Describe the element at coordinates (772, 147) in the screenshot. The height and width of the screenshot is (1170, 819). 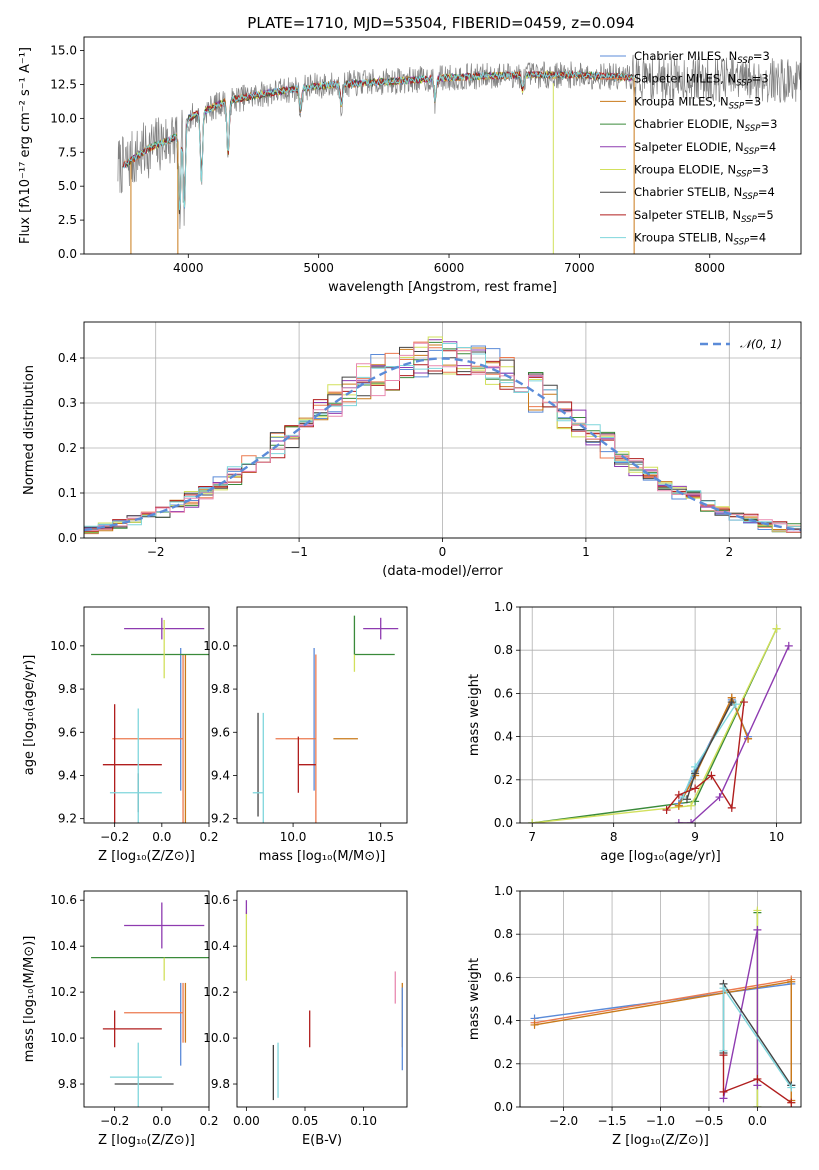
I see `legend-entry-count: 4` at that location.